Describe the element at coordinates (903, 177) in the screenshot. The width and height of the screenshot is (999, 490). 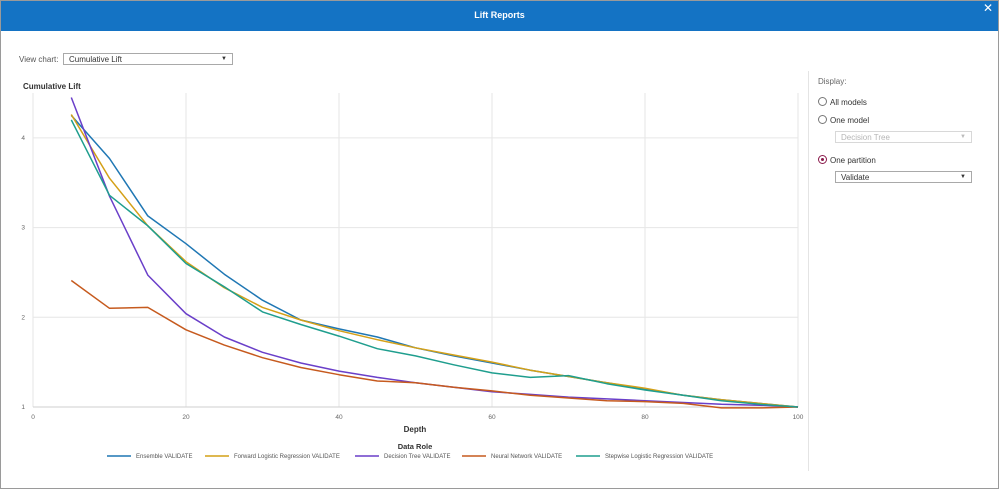
I see `partition-select: Validate ▼` at that location.